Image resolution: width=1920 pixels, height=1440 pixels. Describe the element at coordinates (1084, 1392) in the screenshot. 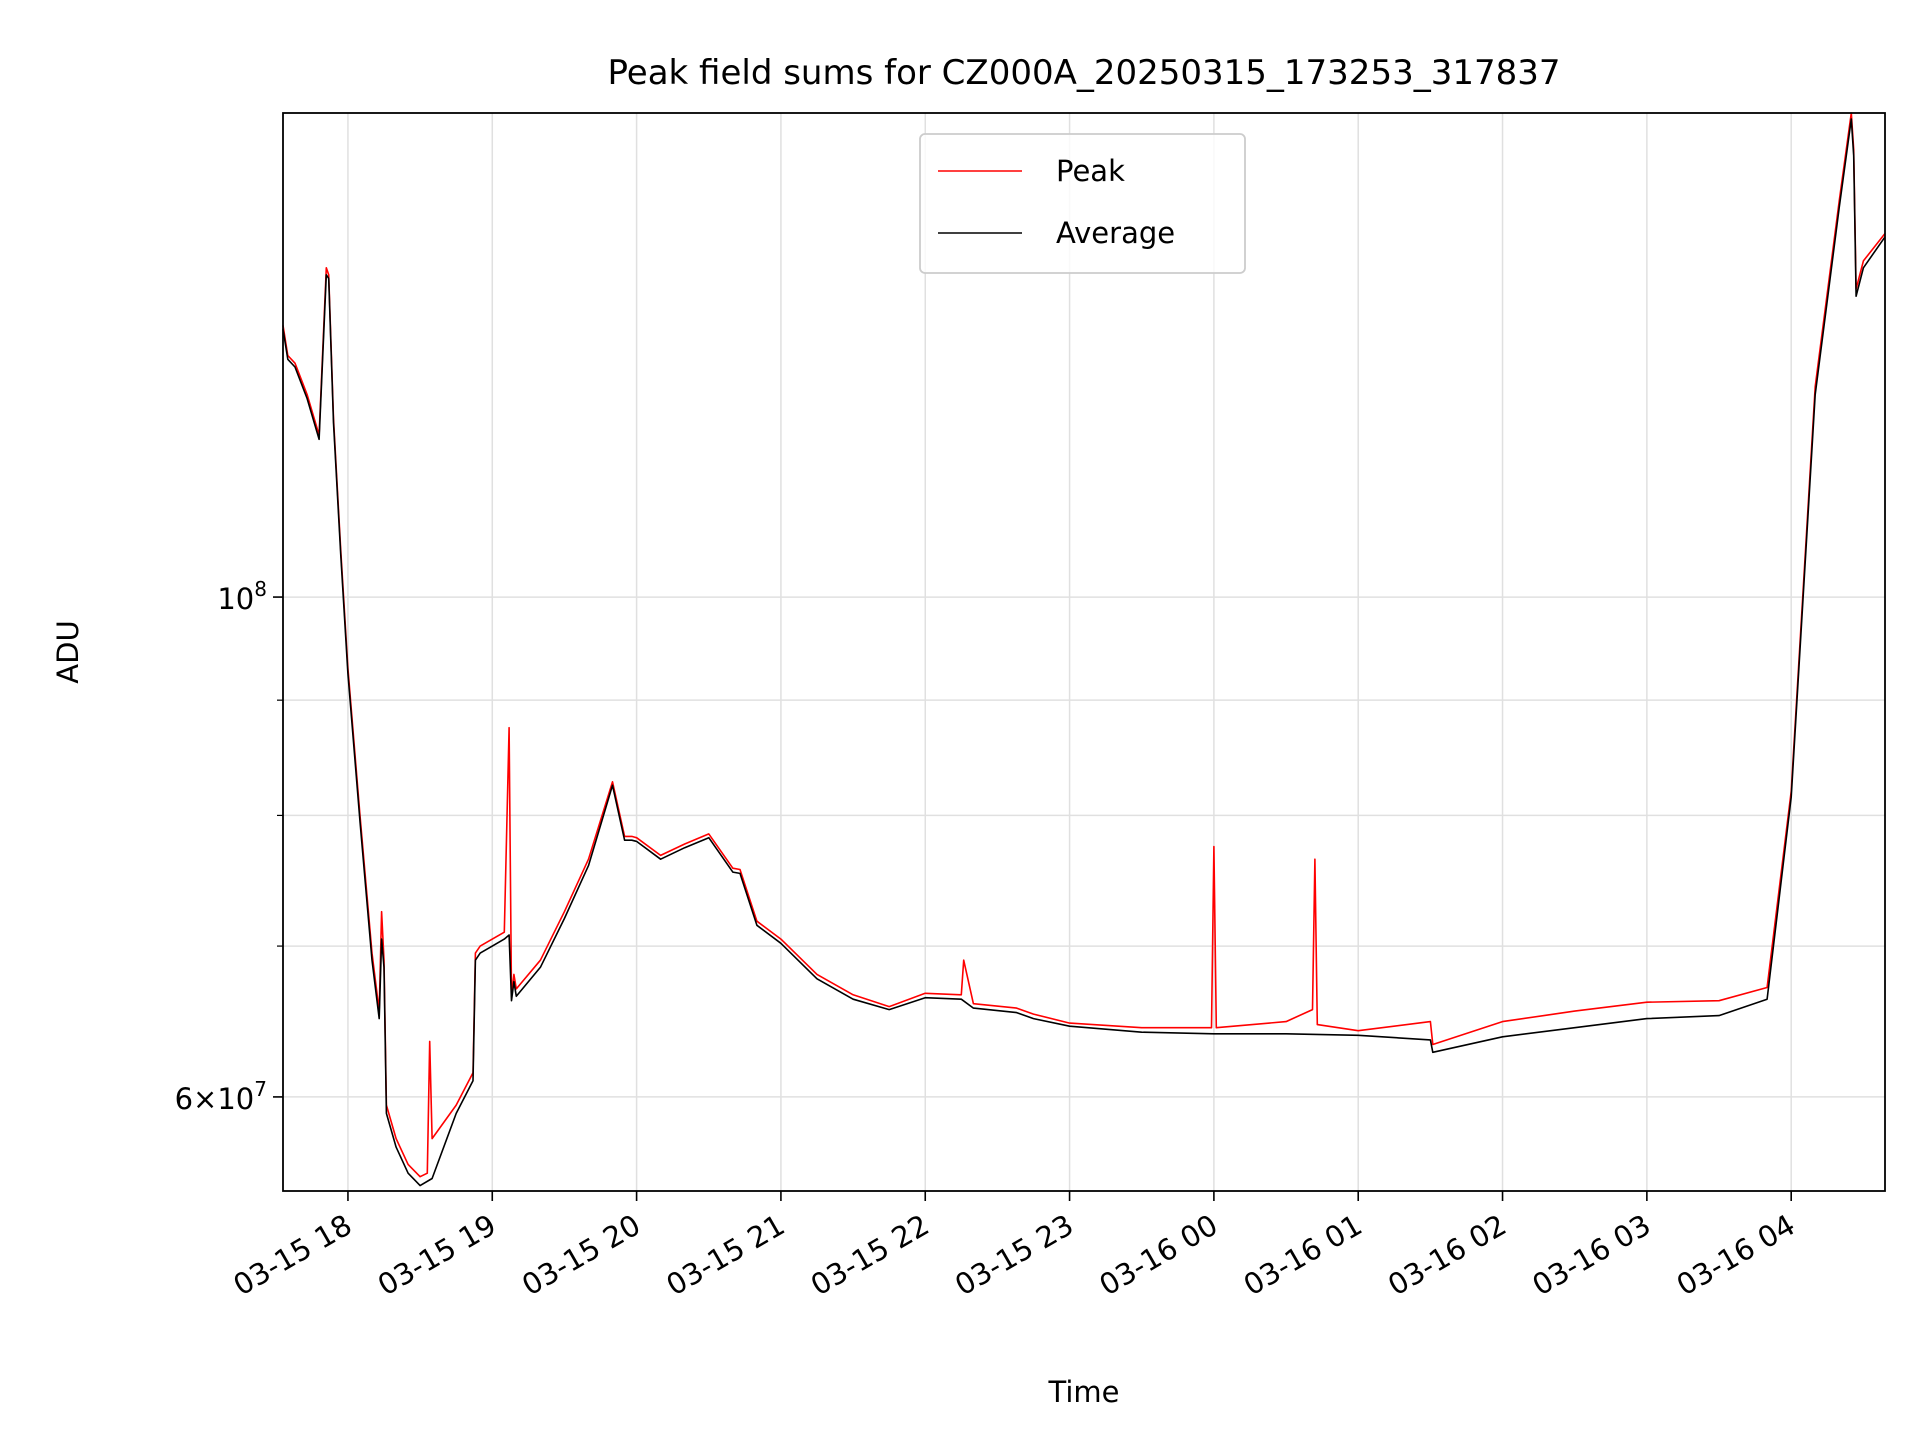

I see `x-axis-label: Time` at that location.